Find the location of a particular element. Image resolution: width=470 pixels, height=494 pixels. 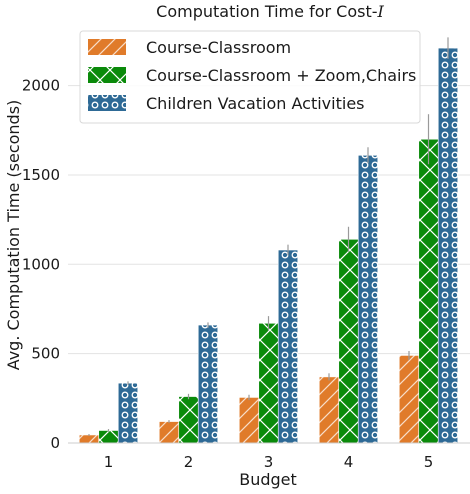

x-tick-labels: 1 2 3 4 5 is located at coordinates (269, 462).